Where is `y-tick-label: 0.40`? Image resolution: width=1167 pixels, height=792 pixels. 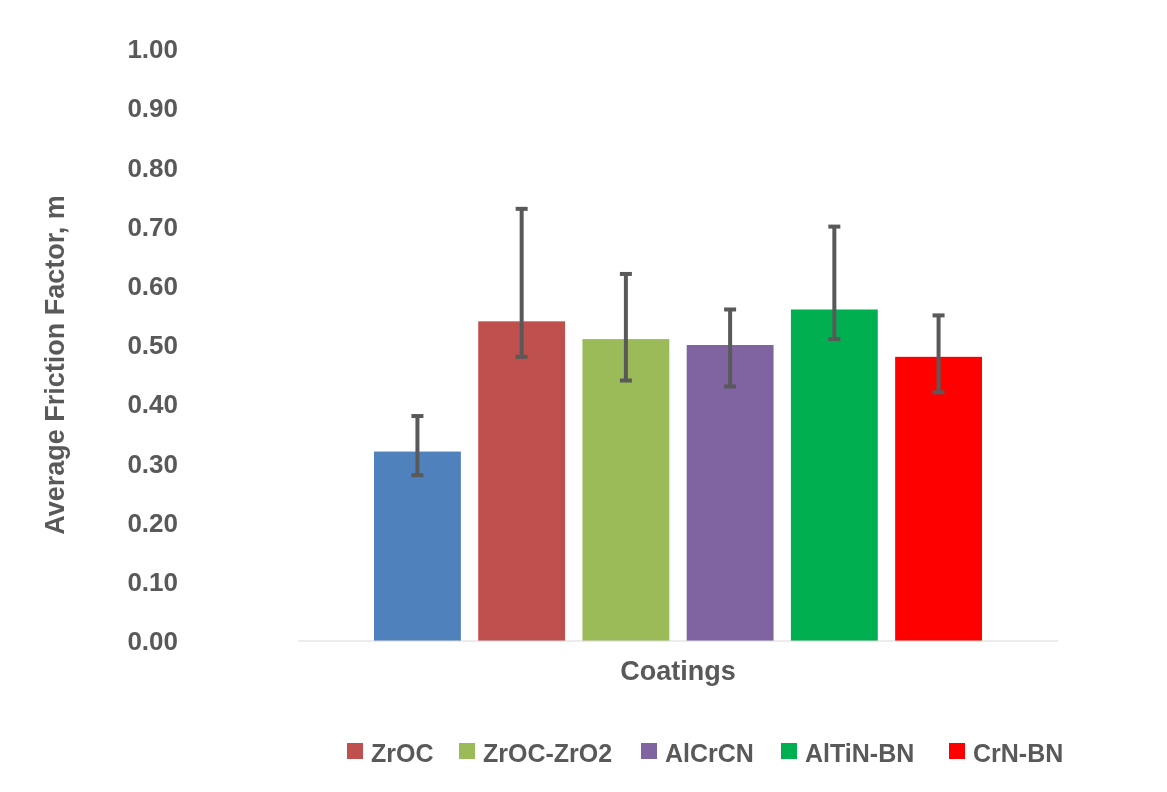 y-tick-label: 0.40 is located at coordinates (152, 404).